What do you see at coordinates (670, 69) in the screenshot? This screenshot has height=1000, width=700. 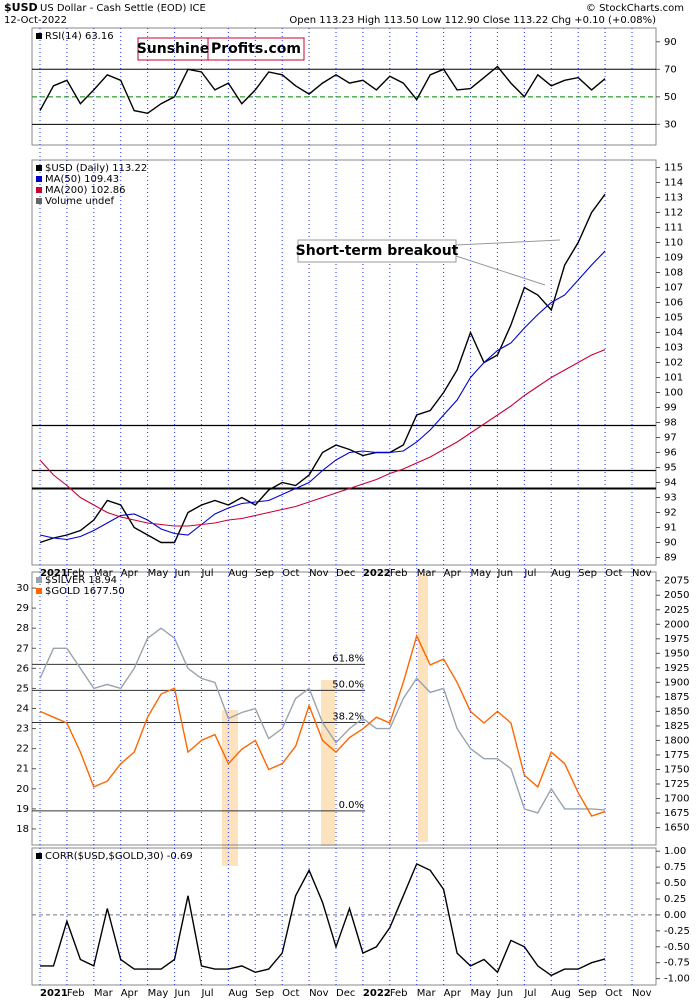 I see `y-tick-label: 70` at bounding box center [670, 69].